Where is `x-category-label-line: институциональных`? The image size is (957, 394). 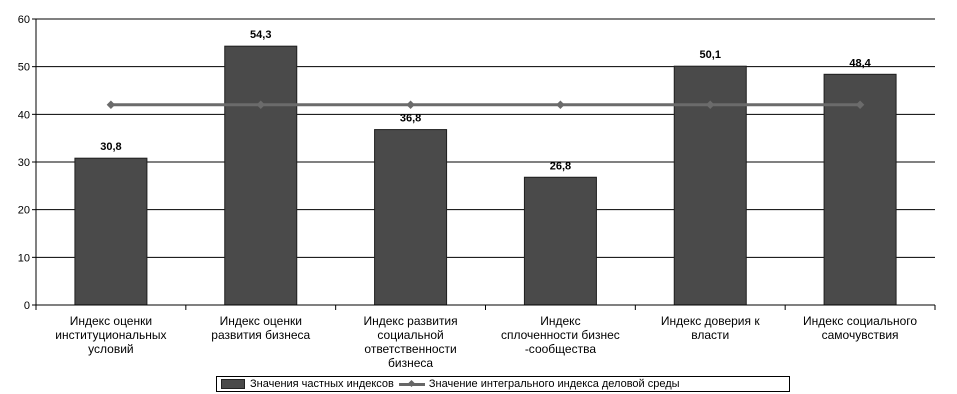
x-category-label-line: институциональных is located at coordinates (111, 335).